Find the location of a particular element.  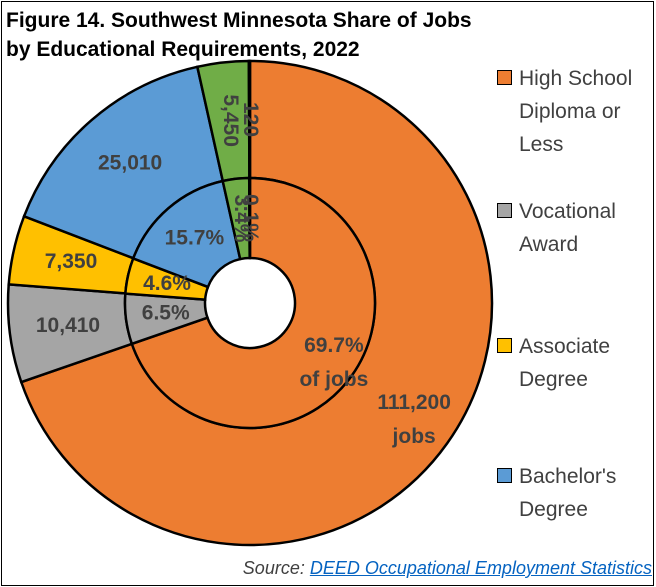

legend-entry: Bachelor's Degree is located at coordinates (572, 493).